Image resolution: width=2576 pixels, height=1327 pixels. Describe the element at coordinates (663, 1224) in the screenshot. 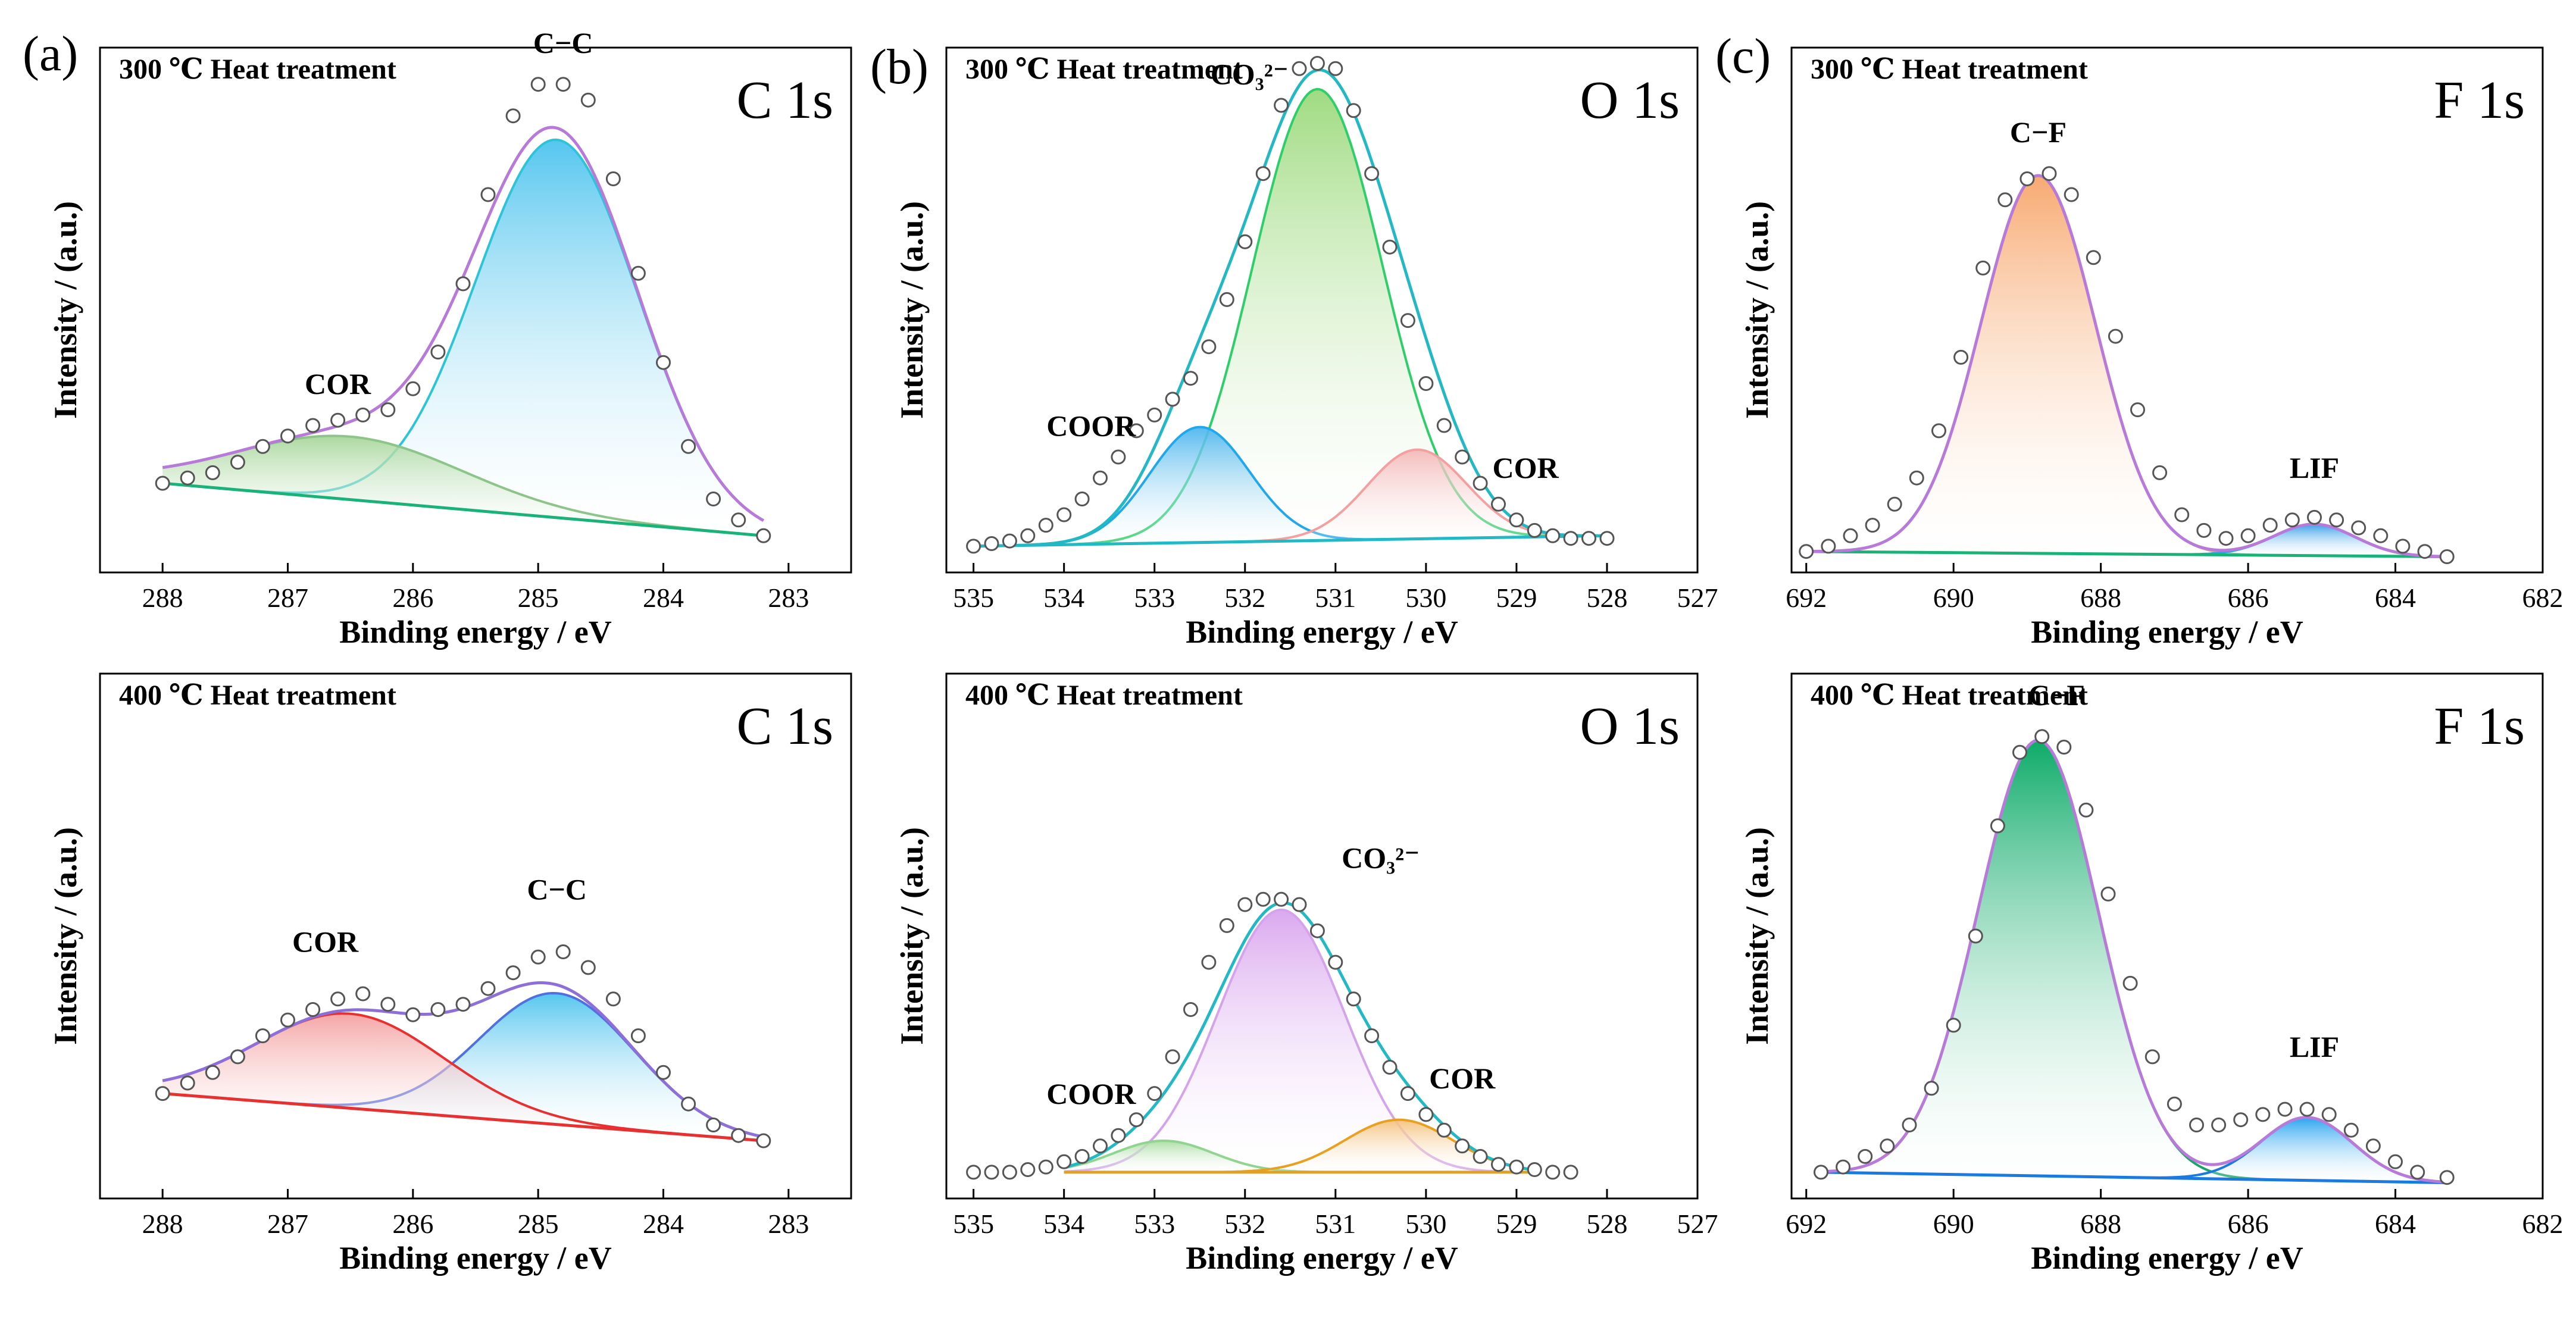

I see `x-tick-label: 284` at that location.